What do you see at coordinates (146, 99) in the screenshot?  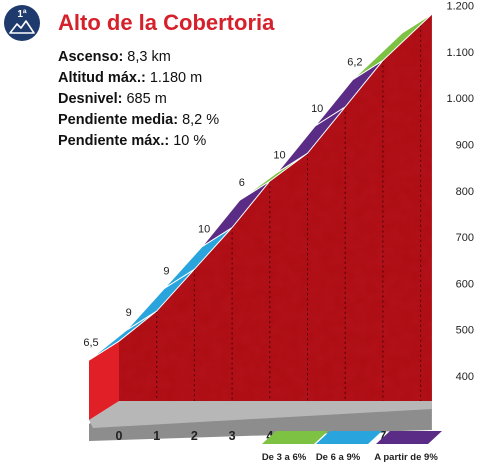 I see `stat-value: 685 m` at bounding box center [146, 99].